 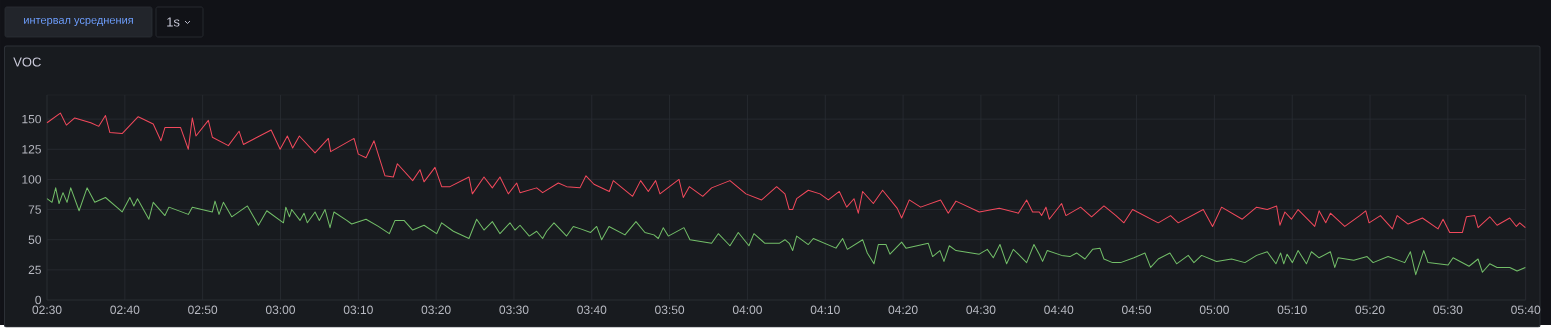 I want to click on x-tick-label: 04:10, so click(x=825, y=310).